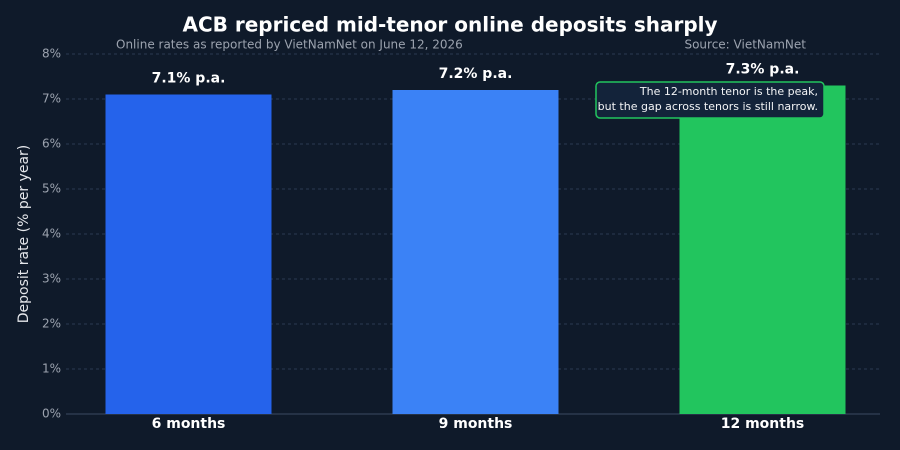 This screenshot has height=450, width=900. I want to click on y-tick-label: 2%, so click(51, 324).